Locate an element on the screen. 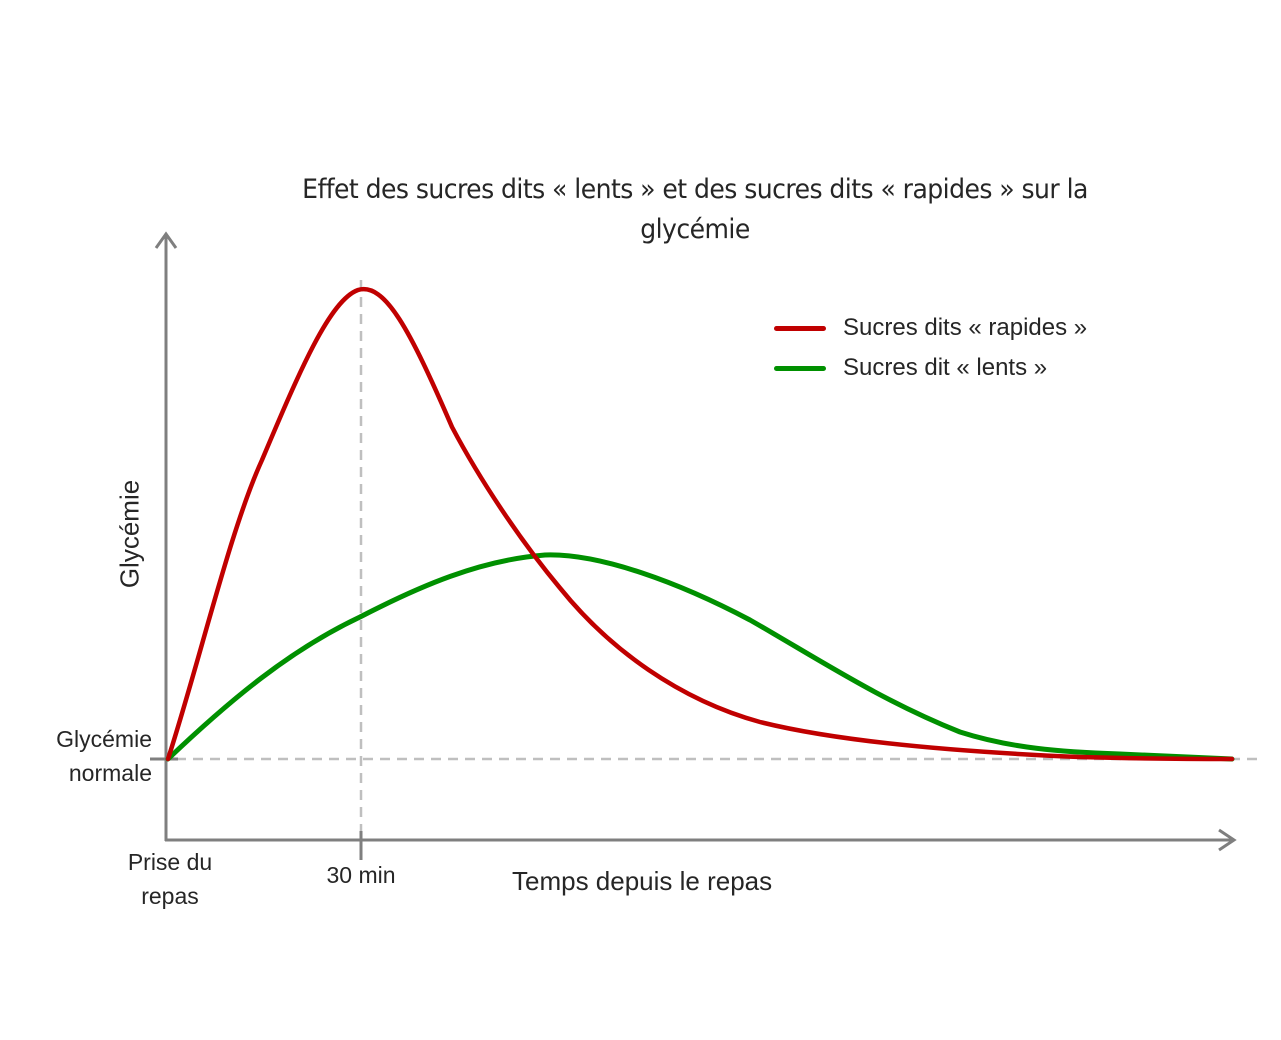  x-tick-label-prise: Prise du repas is located at coordinates (170, 879).